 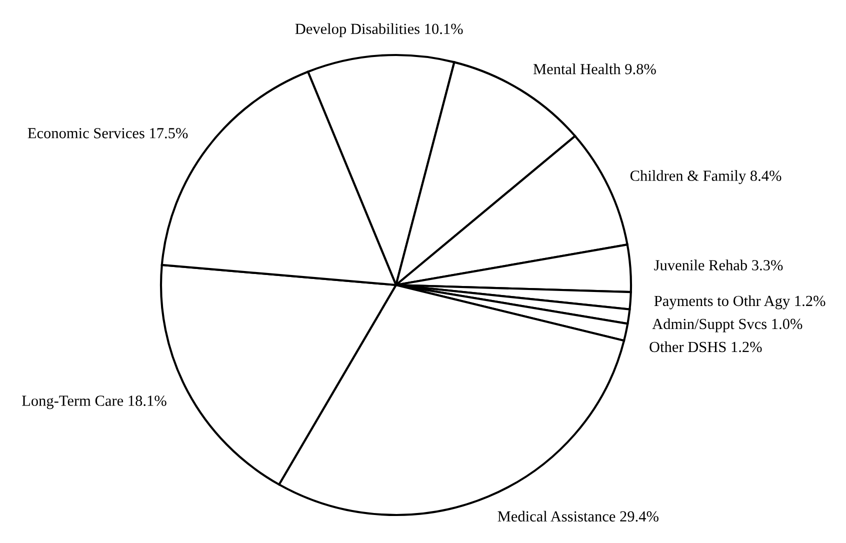 I want to click on slice-label: Develop Disabilities 10.1%, so click(x=379, y=30).